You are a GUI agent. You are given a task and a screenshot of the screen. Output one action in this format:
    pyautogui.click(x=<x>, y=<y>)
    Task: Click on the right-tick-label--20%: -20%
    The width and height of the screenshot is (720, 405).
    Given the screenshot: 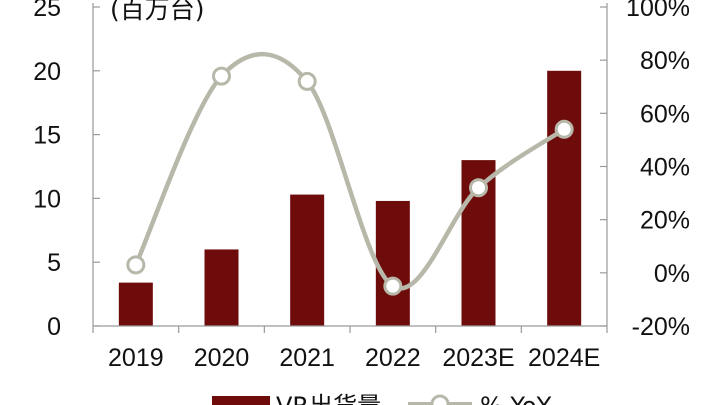 What is the action you would take?
    pyautogui.click(x=661, y=327)
    